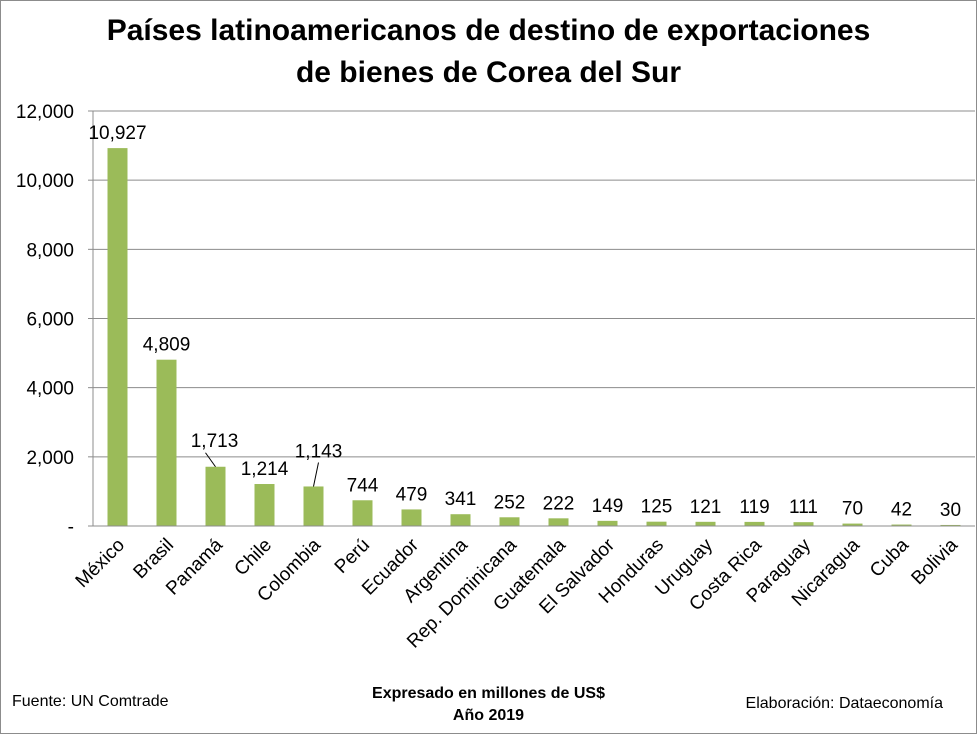 This screenshot has height=734, width=977. What do you see at coordinates (253, 557) in the screenshot?
I see `x-tick-label: Chile` at bounding box center [253, 557].